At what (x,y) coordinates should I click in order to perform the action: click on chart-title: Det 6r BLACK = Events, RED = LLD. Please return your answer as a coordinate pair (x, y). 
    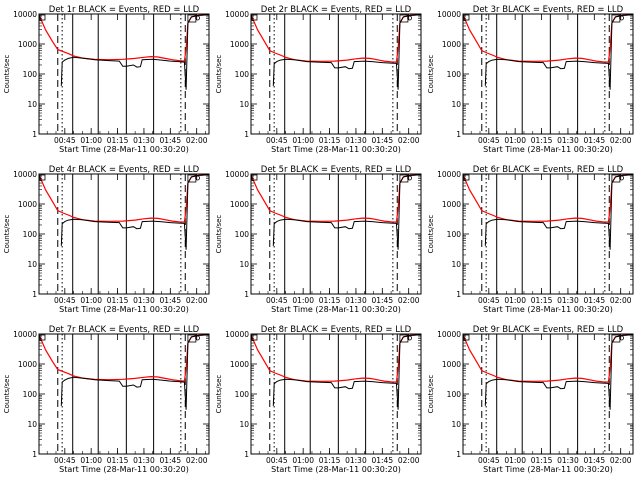
    Looking at the image, I should click on (548, 170).